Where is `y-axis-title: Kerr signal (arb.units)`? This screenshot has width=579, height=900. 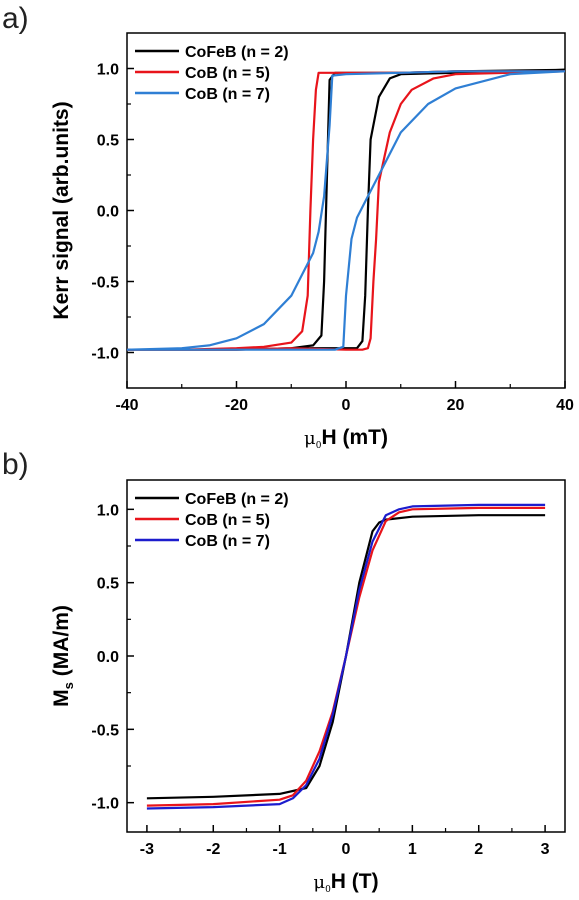 y-axis-title: Kerr signal (arb.units) is located at coordinates (61, 210).